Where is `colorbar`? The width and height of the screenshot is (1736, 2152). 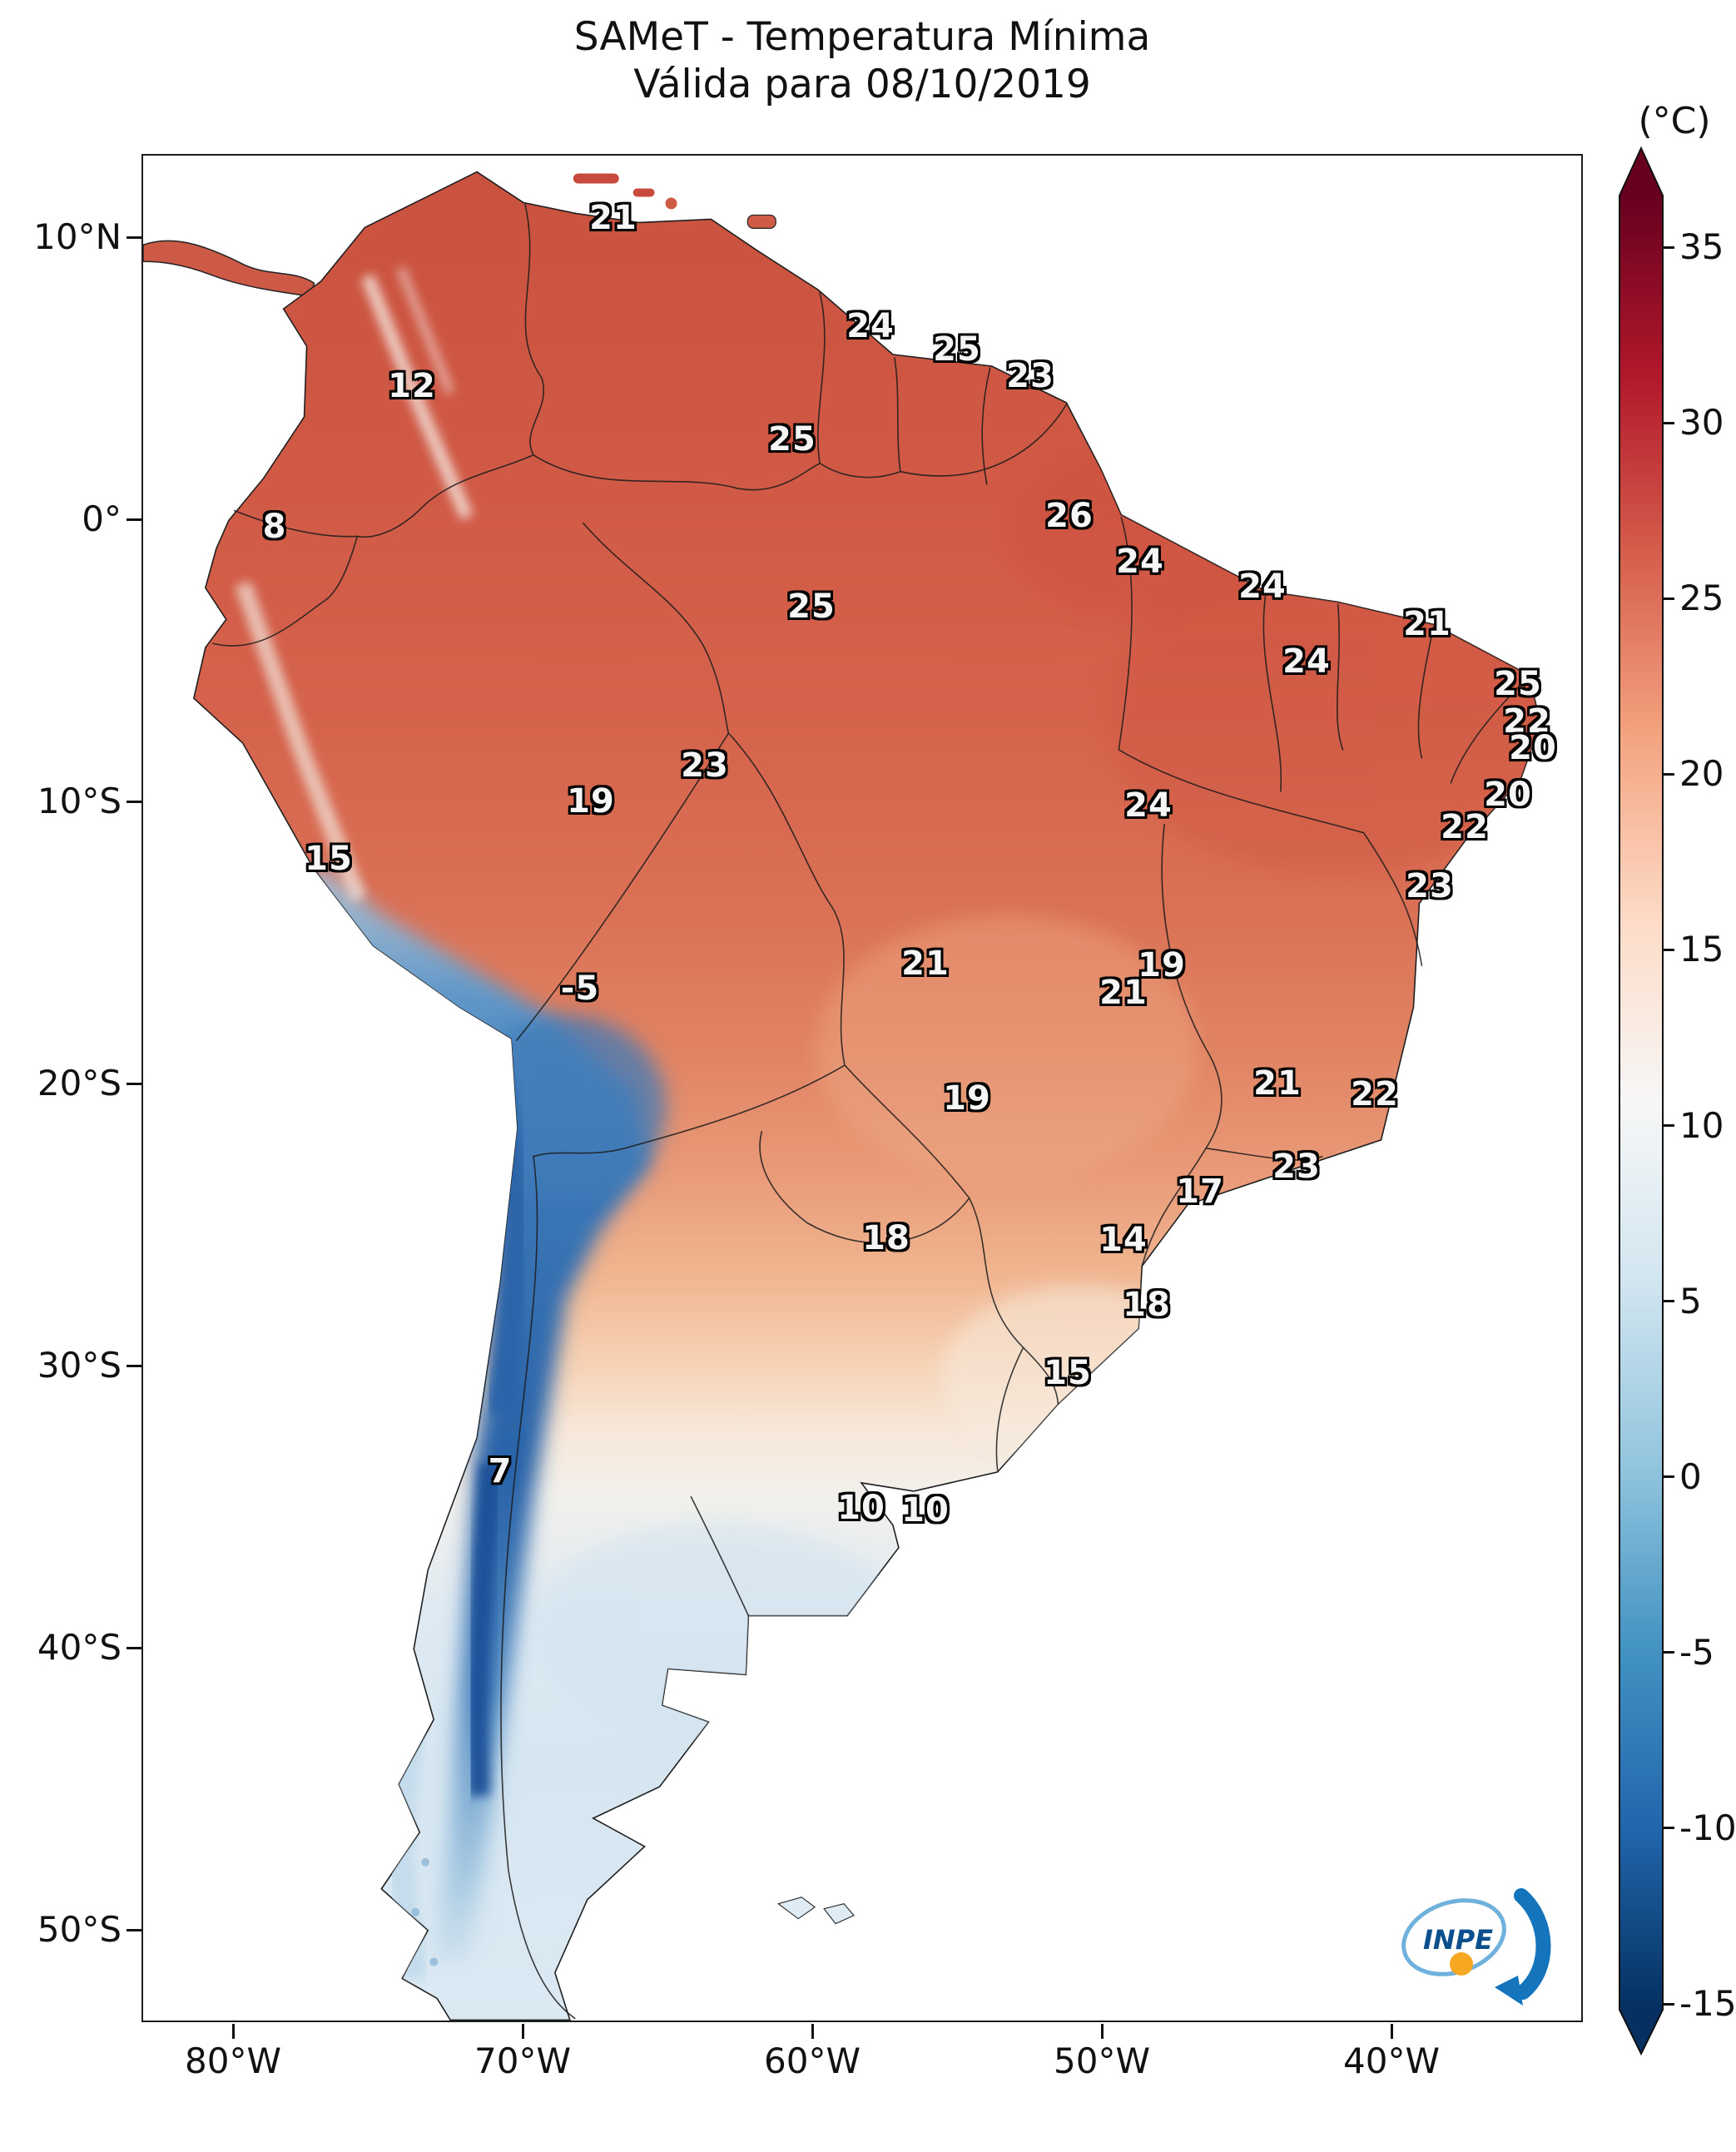
colorbar is located at coordinates (1642, 1101).